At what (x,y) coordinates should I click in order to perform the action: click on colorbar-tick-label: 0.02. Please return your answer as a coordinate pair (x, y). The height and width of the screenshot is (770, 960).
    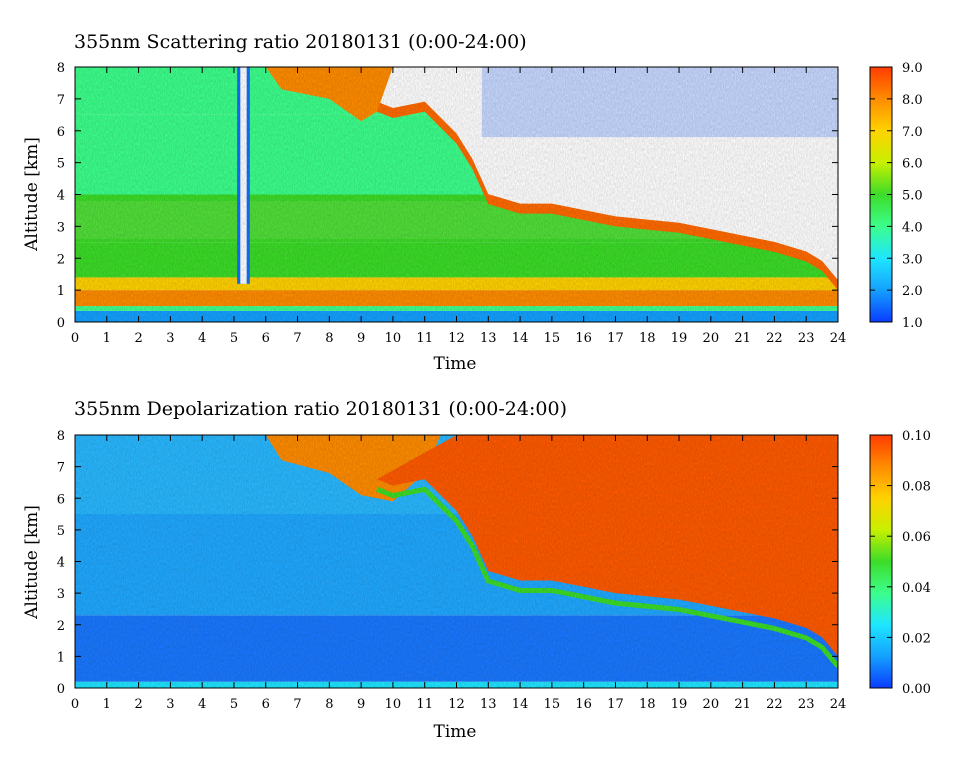
    Looking at the image, I should click on (916, 638).